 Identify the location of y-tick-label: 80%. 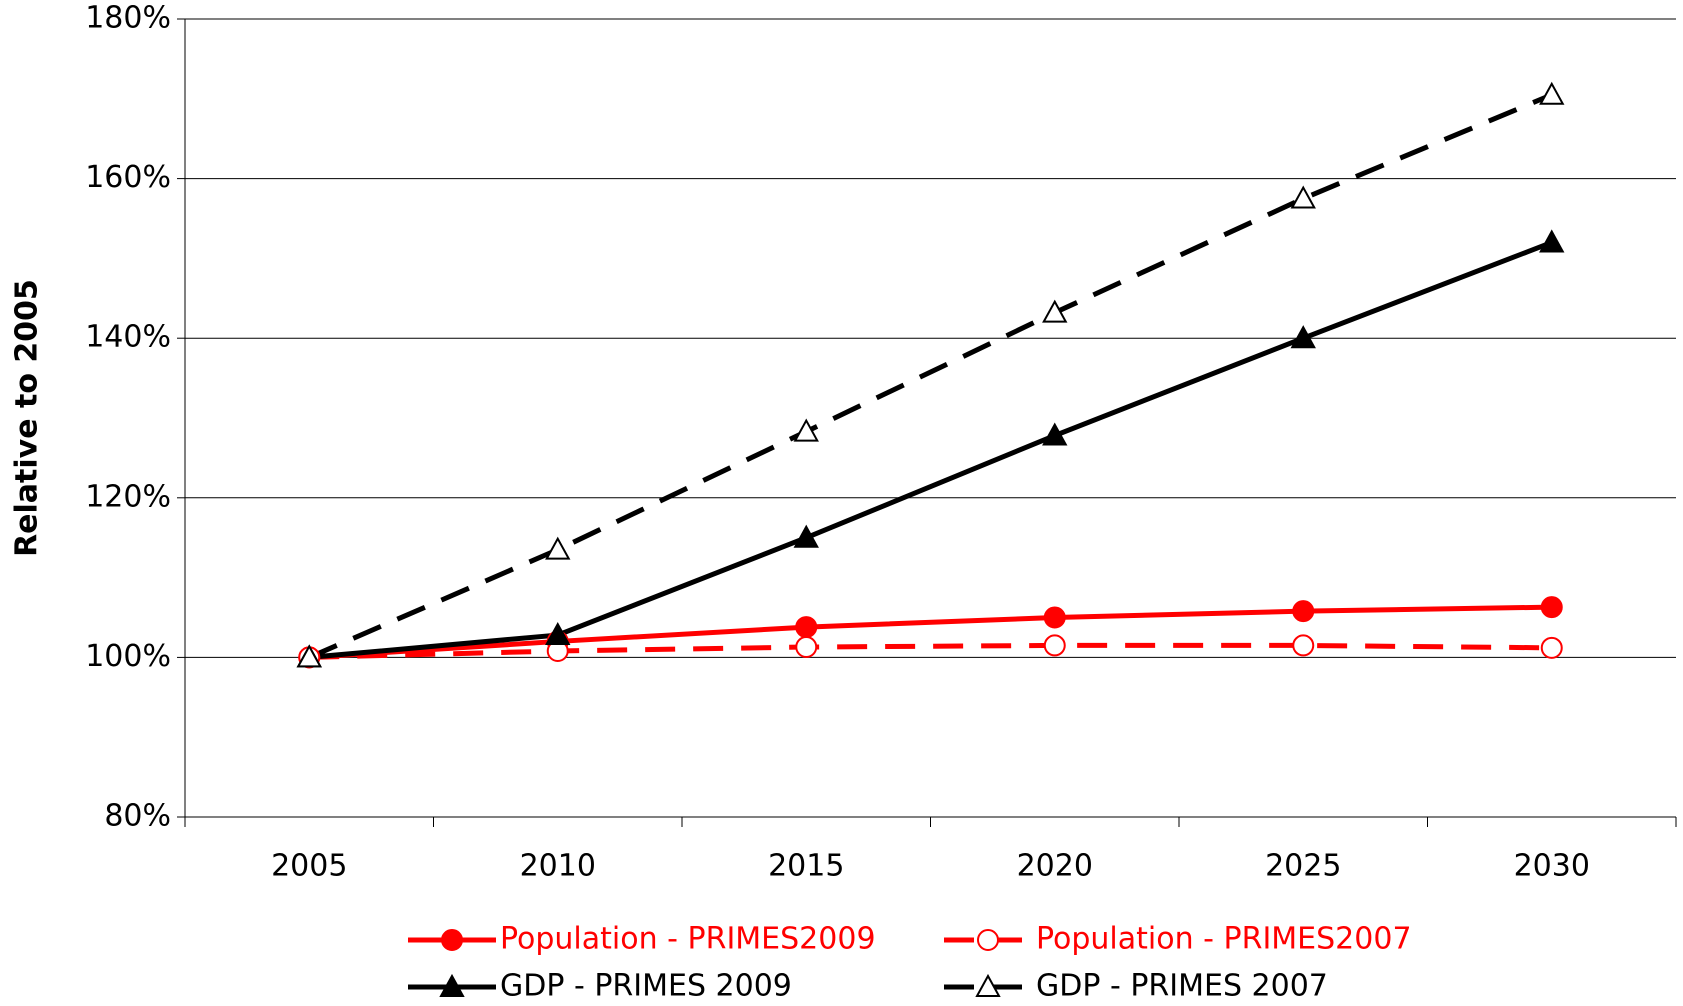
(137, 816).